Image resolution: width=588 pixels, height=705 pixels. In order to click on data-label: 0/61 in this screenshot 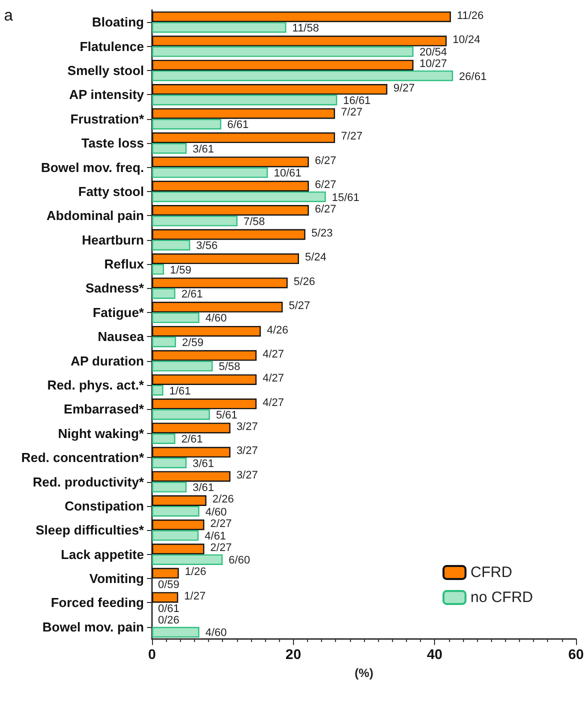, I will do `click(169, 609)`.